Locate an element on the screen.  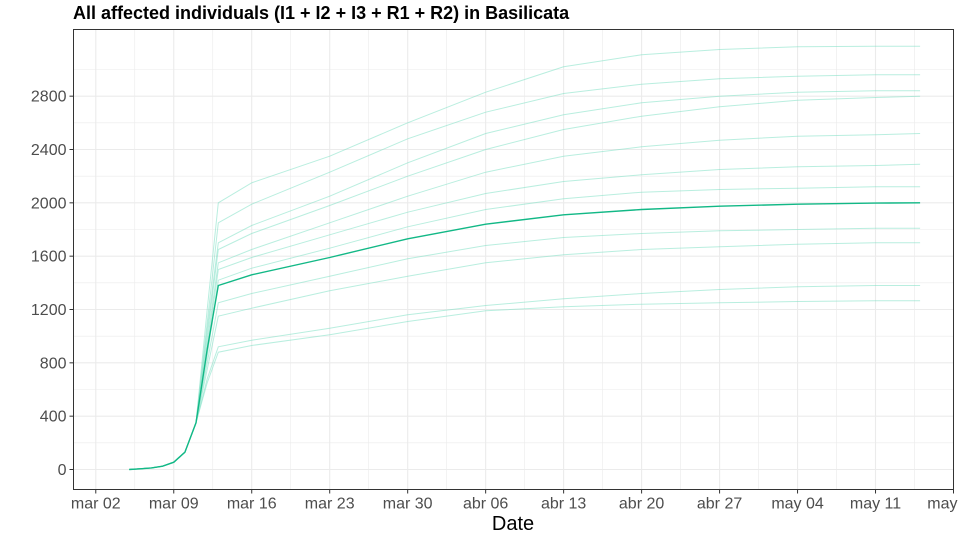
x-tick-label: abr 06 is located at coordinates (485, 504).